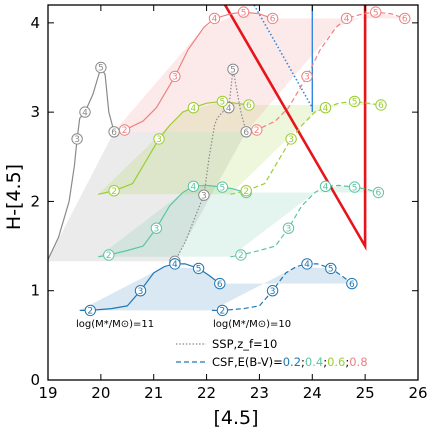 The height and width of the screenshot is (436, 436). I want to click on age-marker-label-0-0: 3, so click(77, 140).